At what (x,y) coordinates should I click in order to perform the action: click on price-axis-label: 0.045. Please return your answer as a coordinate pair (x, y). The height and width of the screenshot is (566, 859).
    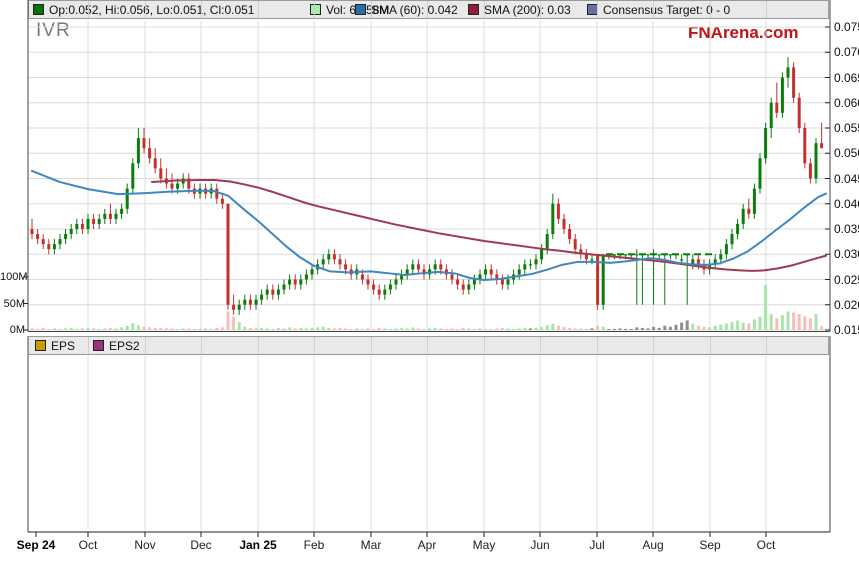
    Looking at the image, I should click on (846, 178).